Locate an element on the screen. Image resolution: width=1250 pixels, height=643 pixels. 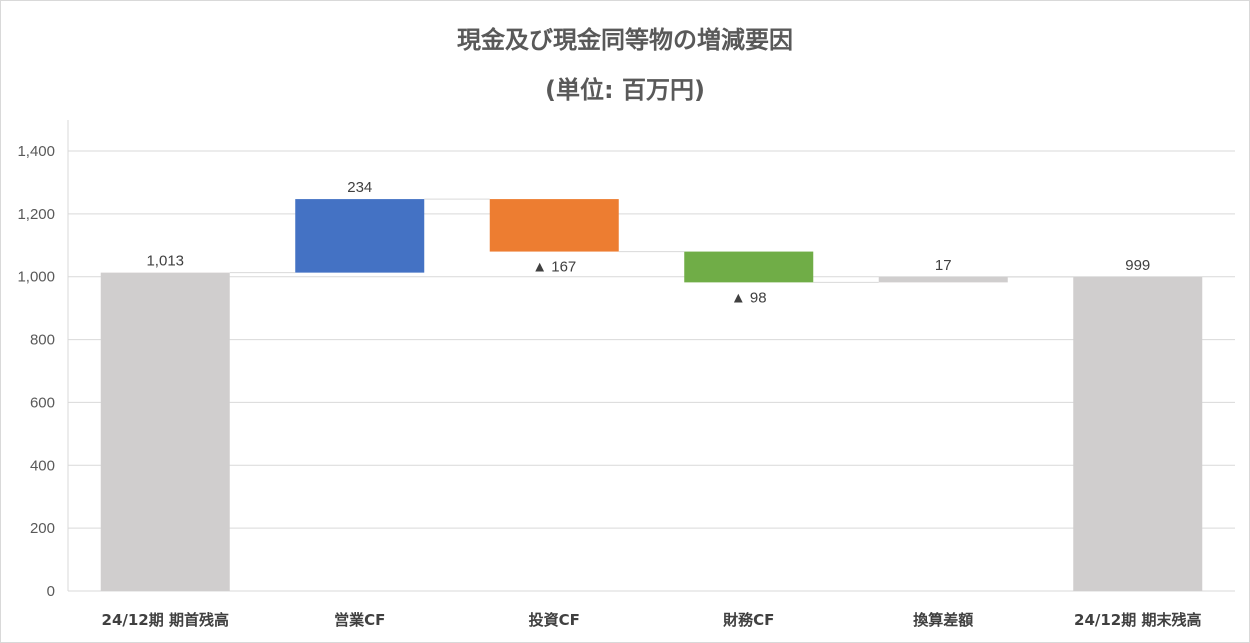
y-tick-label: 400 is located at coordinates (42, 465).